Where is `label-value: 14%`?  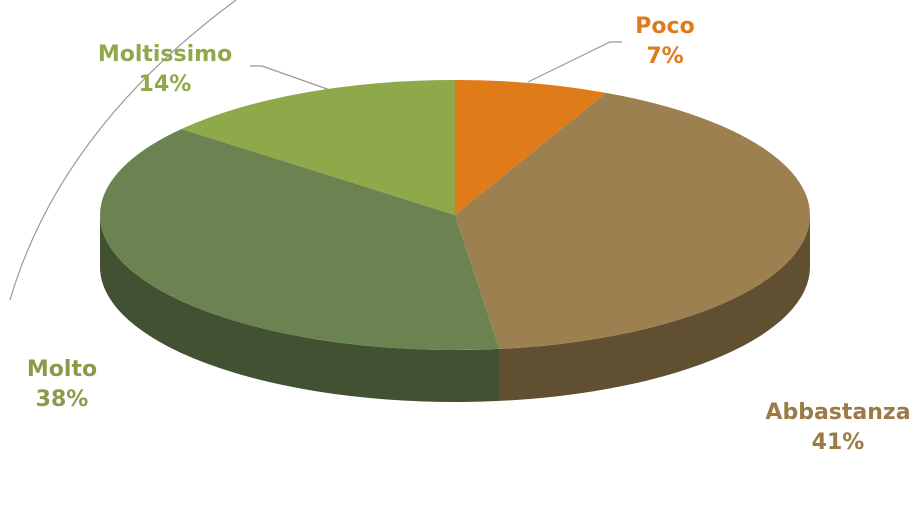 label-value: 14% is located at coordinates (165, 84).